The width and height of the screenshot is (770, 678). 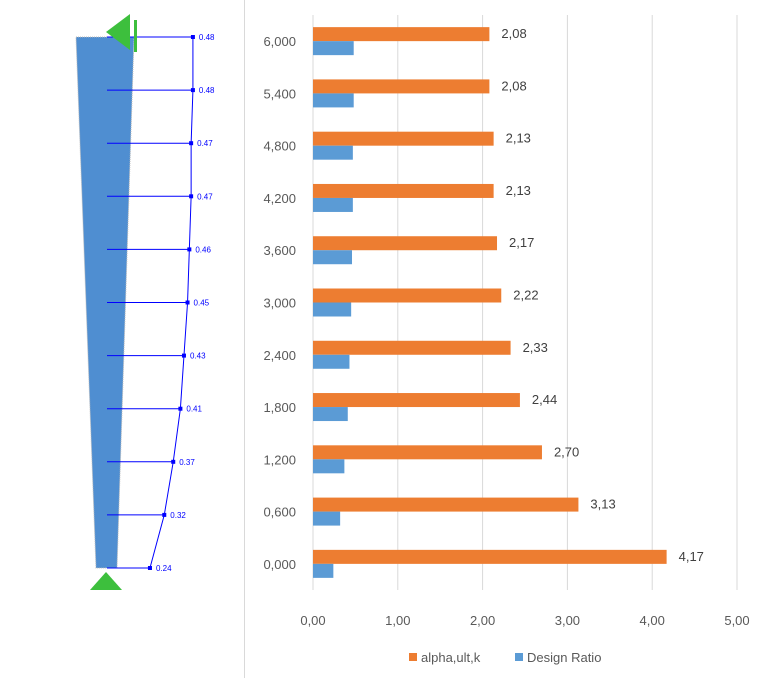 I want to click on y-tick-label: 0,000, so click(x=279, y=564).